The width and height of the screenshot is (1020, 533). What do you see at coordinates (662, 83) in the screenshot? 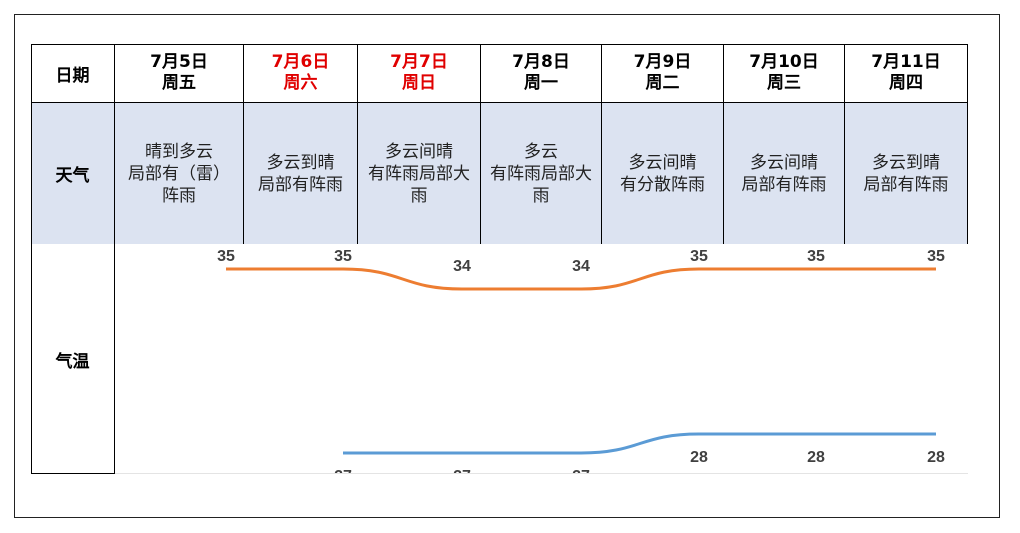
I see `weekday-text: 周二` at bounding box center [662, 83].